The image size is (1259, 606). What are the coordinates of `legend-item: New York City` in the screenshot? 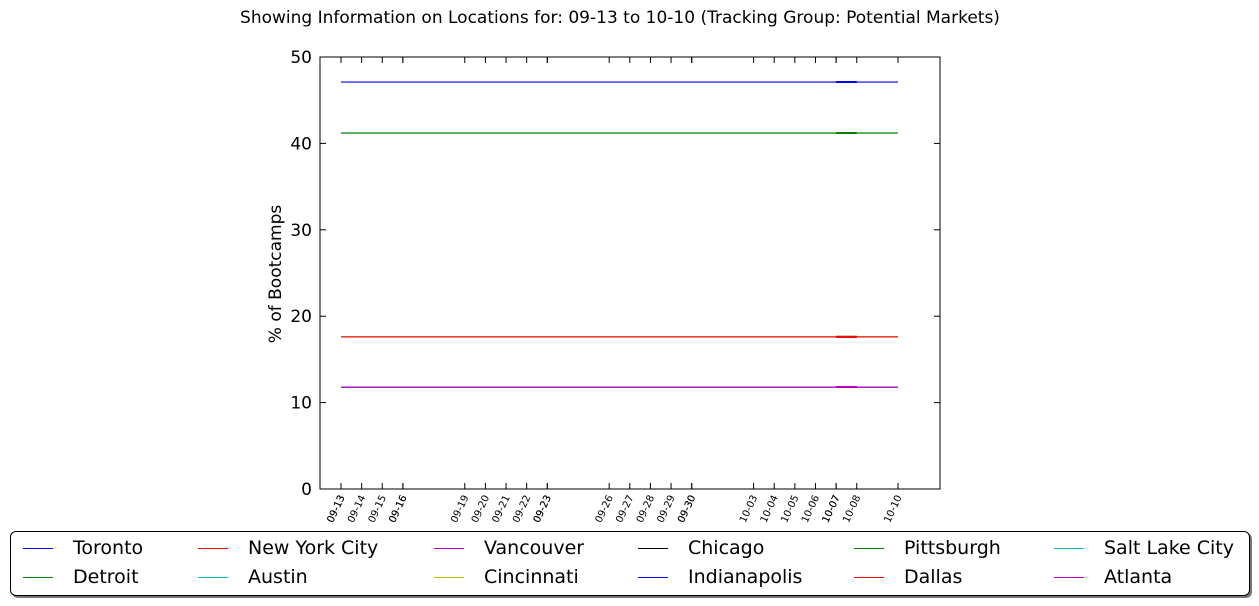 It's located at (288, 548).